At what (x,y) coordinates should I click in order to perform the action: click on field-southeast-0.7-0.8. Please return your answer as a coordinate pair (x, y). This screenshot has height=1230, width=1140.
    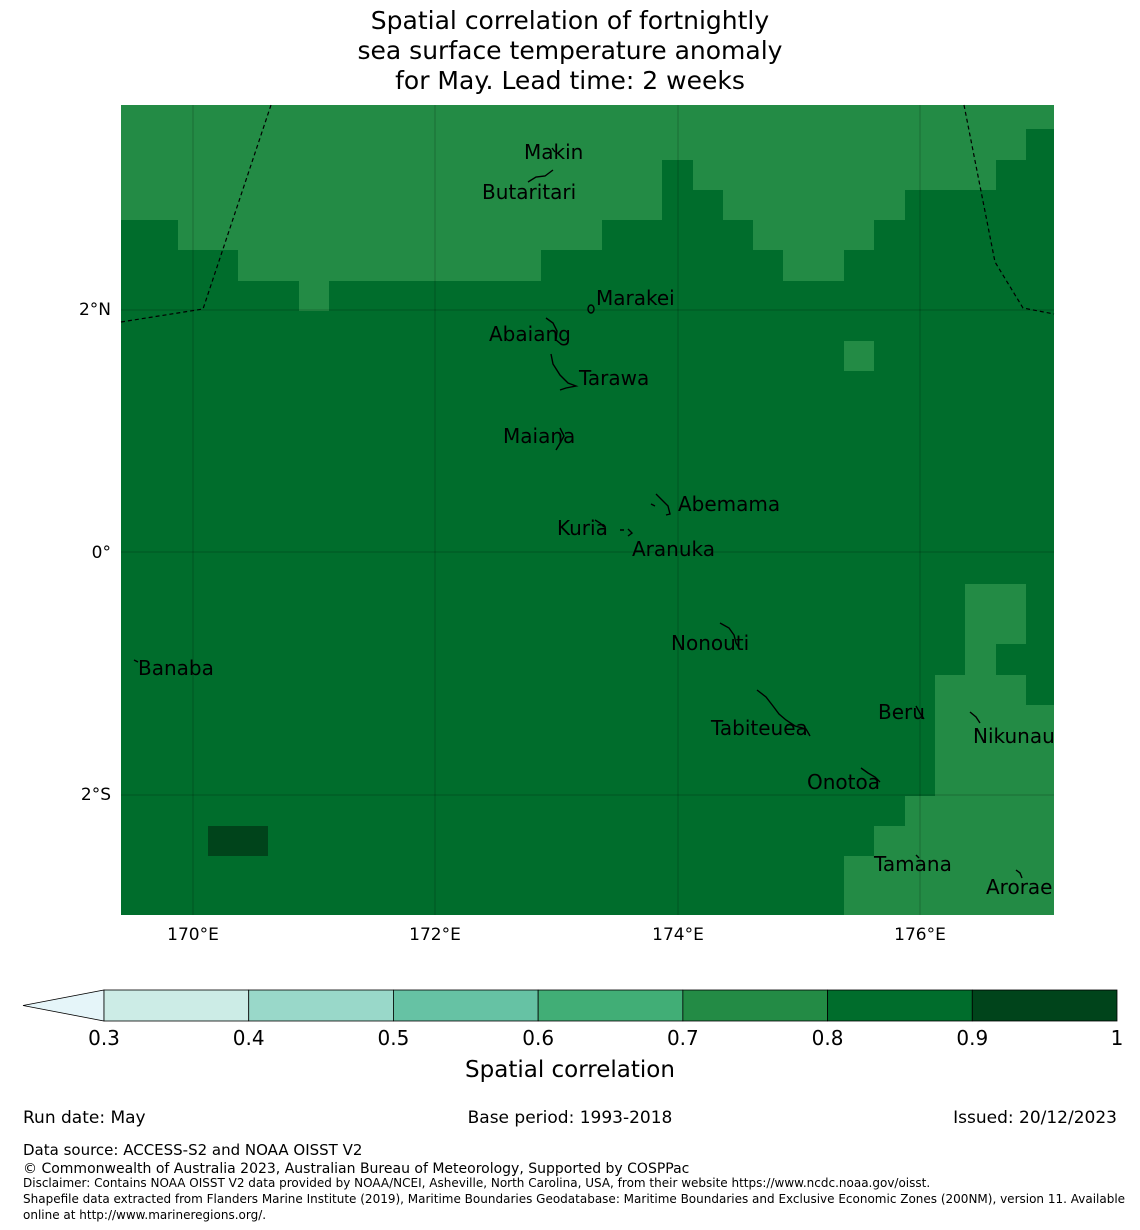
    Looking at the image, I should click on (949, 749).